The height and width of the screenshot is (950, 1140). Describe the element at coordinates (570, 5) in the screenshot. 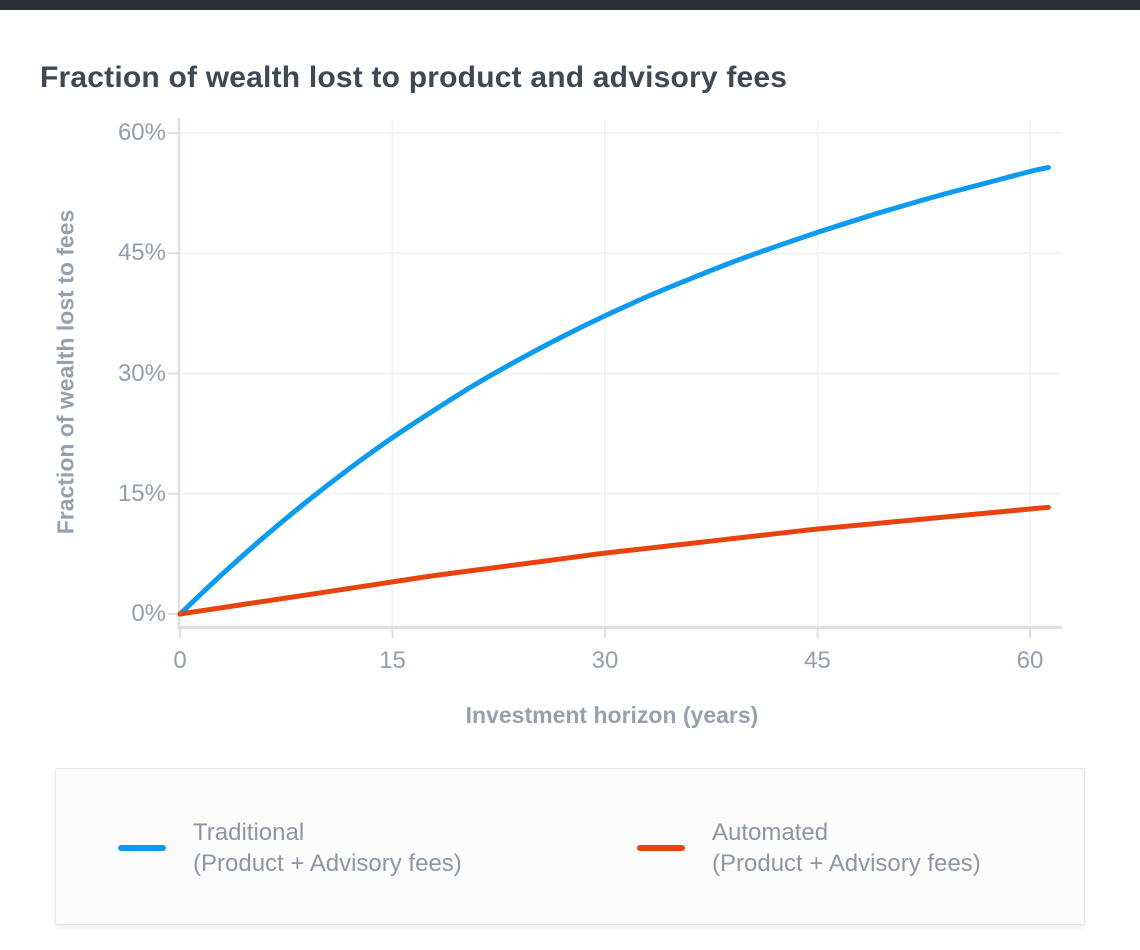

I see `top-accent-bar` at that location.